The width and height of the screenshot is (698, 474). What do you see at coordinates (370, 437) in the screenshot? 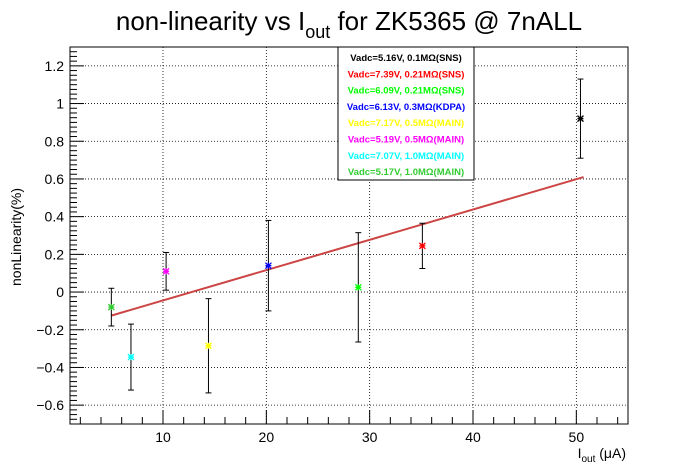
I see `x-tick-label: 30` at bounding box center [370, 437].